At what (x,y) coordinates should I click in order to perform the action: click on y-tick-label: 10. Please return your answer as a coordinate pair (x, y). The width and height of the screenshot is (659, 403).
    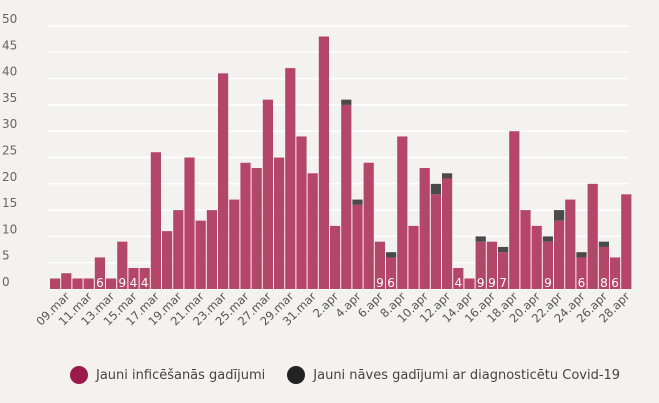
    Looking at the image, I should click on (9, 229).